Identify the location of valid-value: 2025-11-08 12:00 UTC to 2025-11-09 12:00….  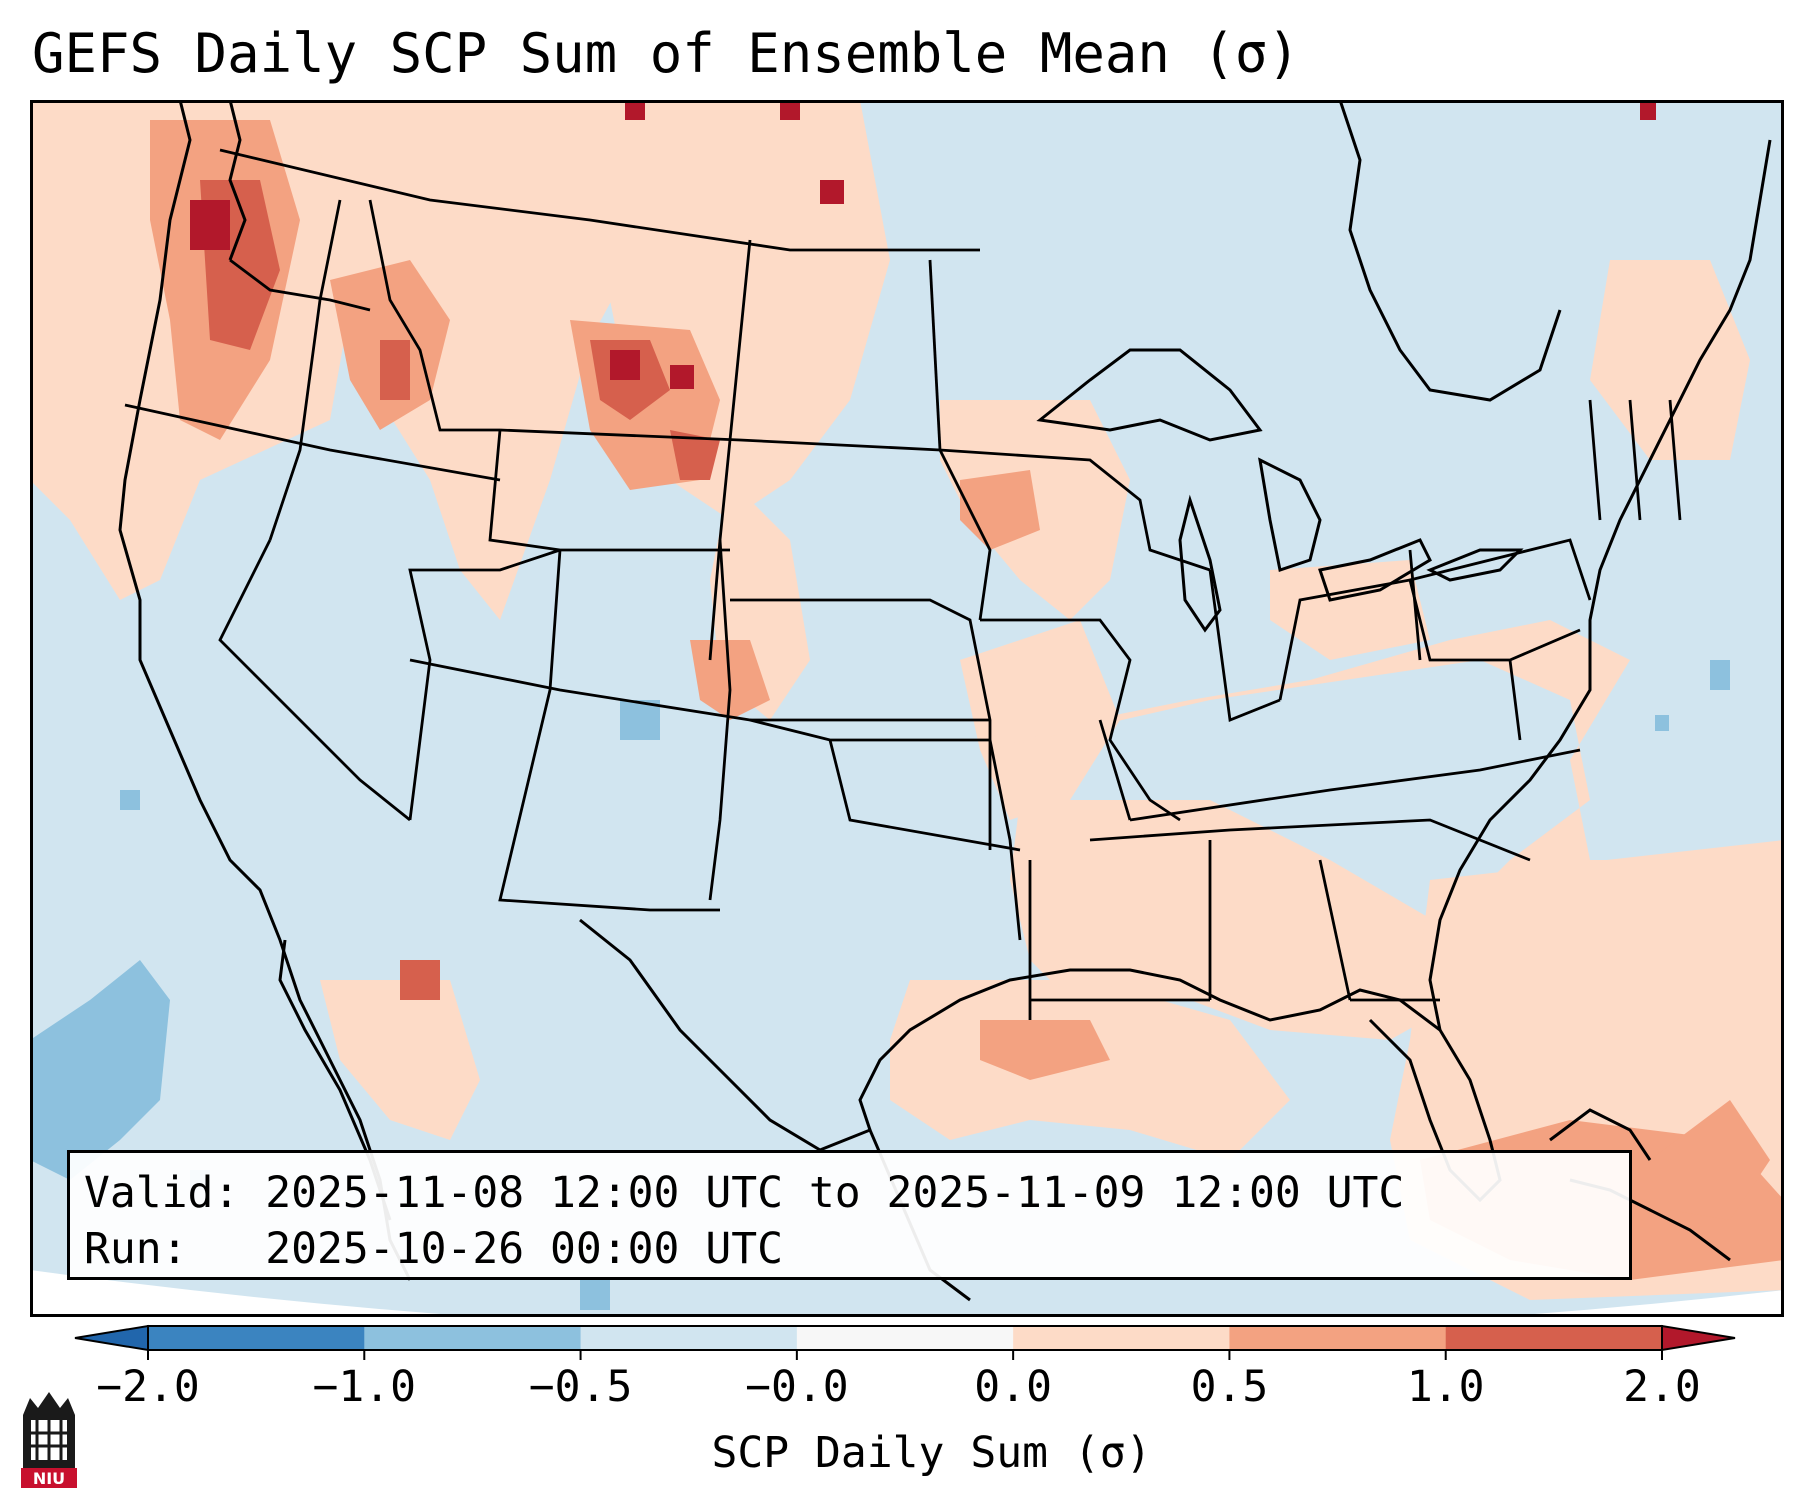
(835, 1193).